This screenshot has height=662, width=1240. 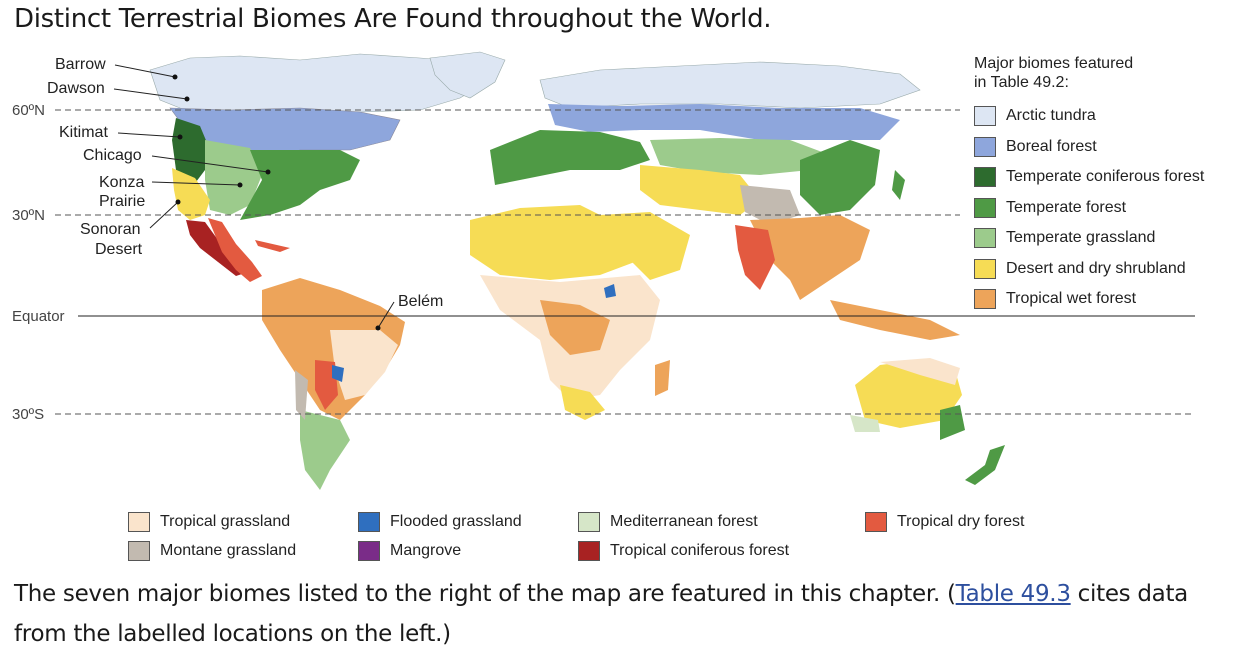 What do you see at coordinates (1104, 269) in the screenshot?
I see `legend-item-desert: Desert and dry shrubland` at bounding box center [1104, 269].